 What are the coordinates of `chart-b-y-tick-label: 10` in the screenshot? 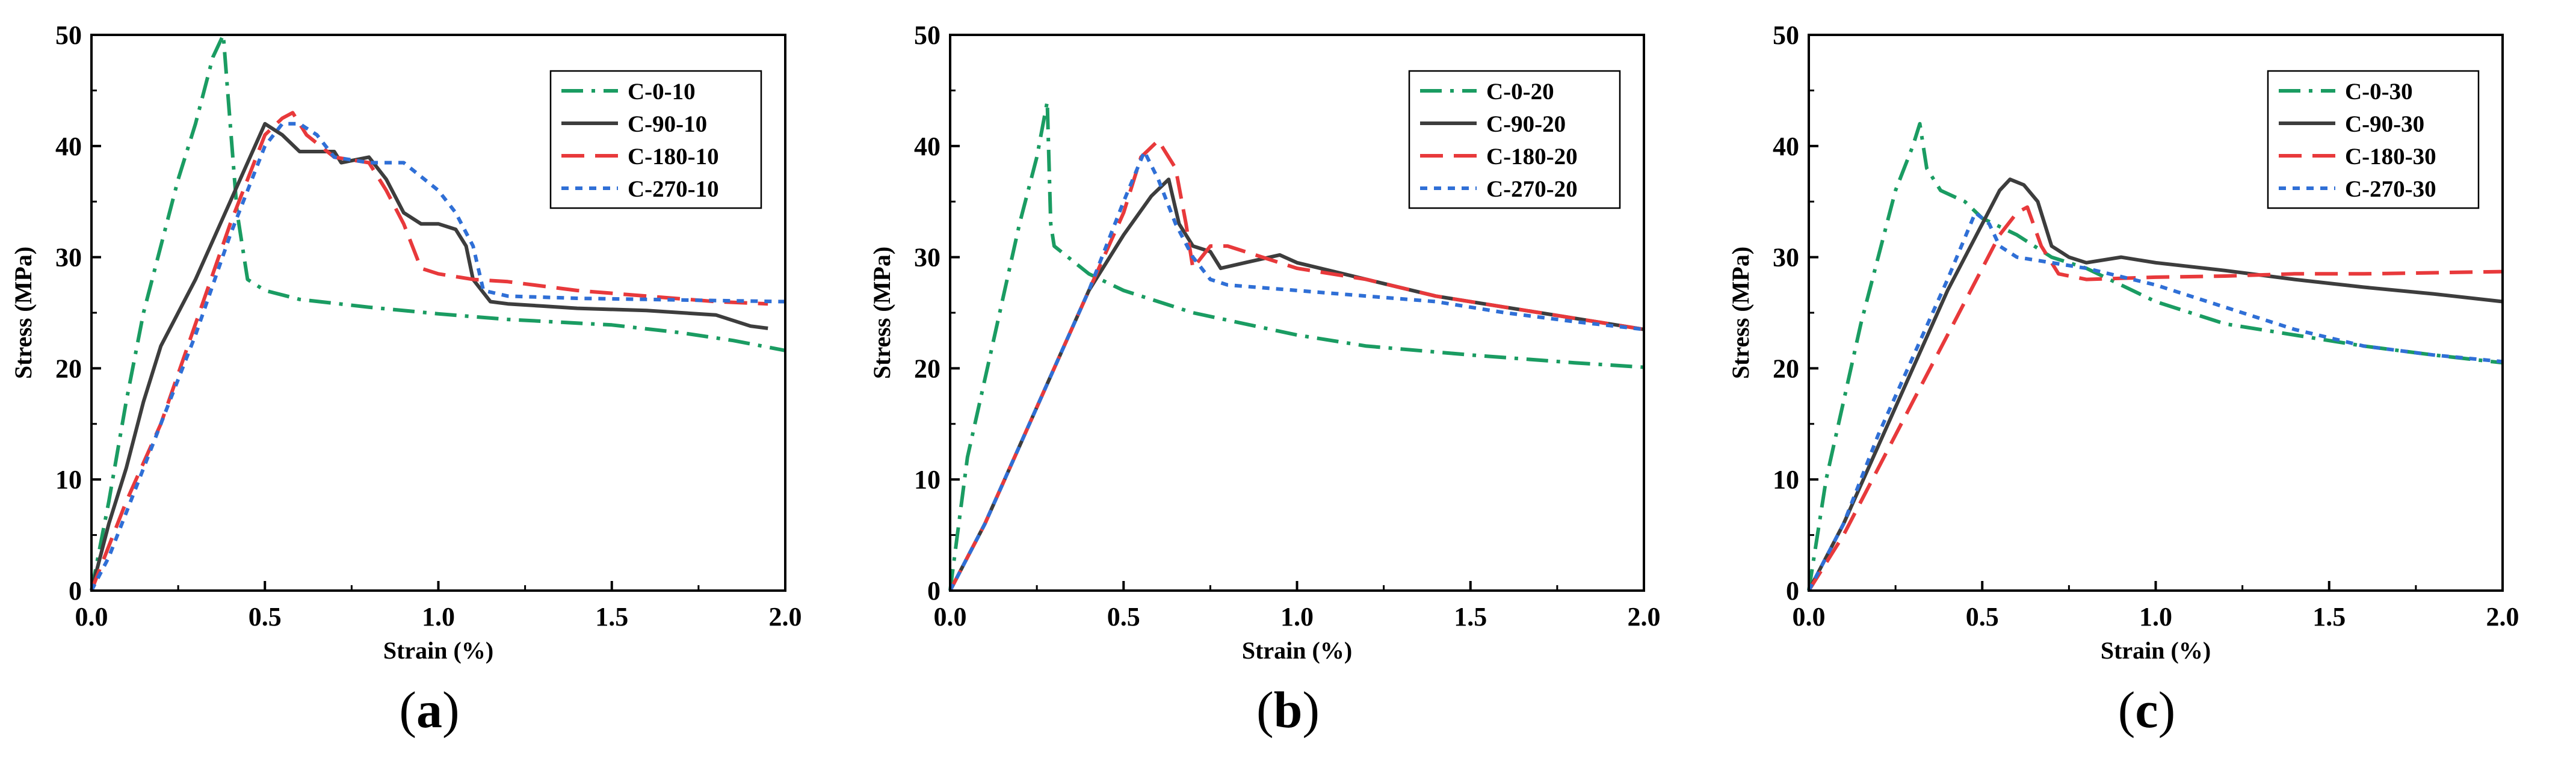 It's located at (927, 479).